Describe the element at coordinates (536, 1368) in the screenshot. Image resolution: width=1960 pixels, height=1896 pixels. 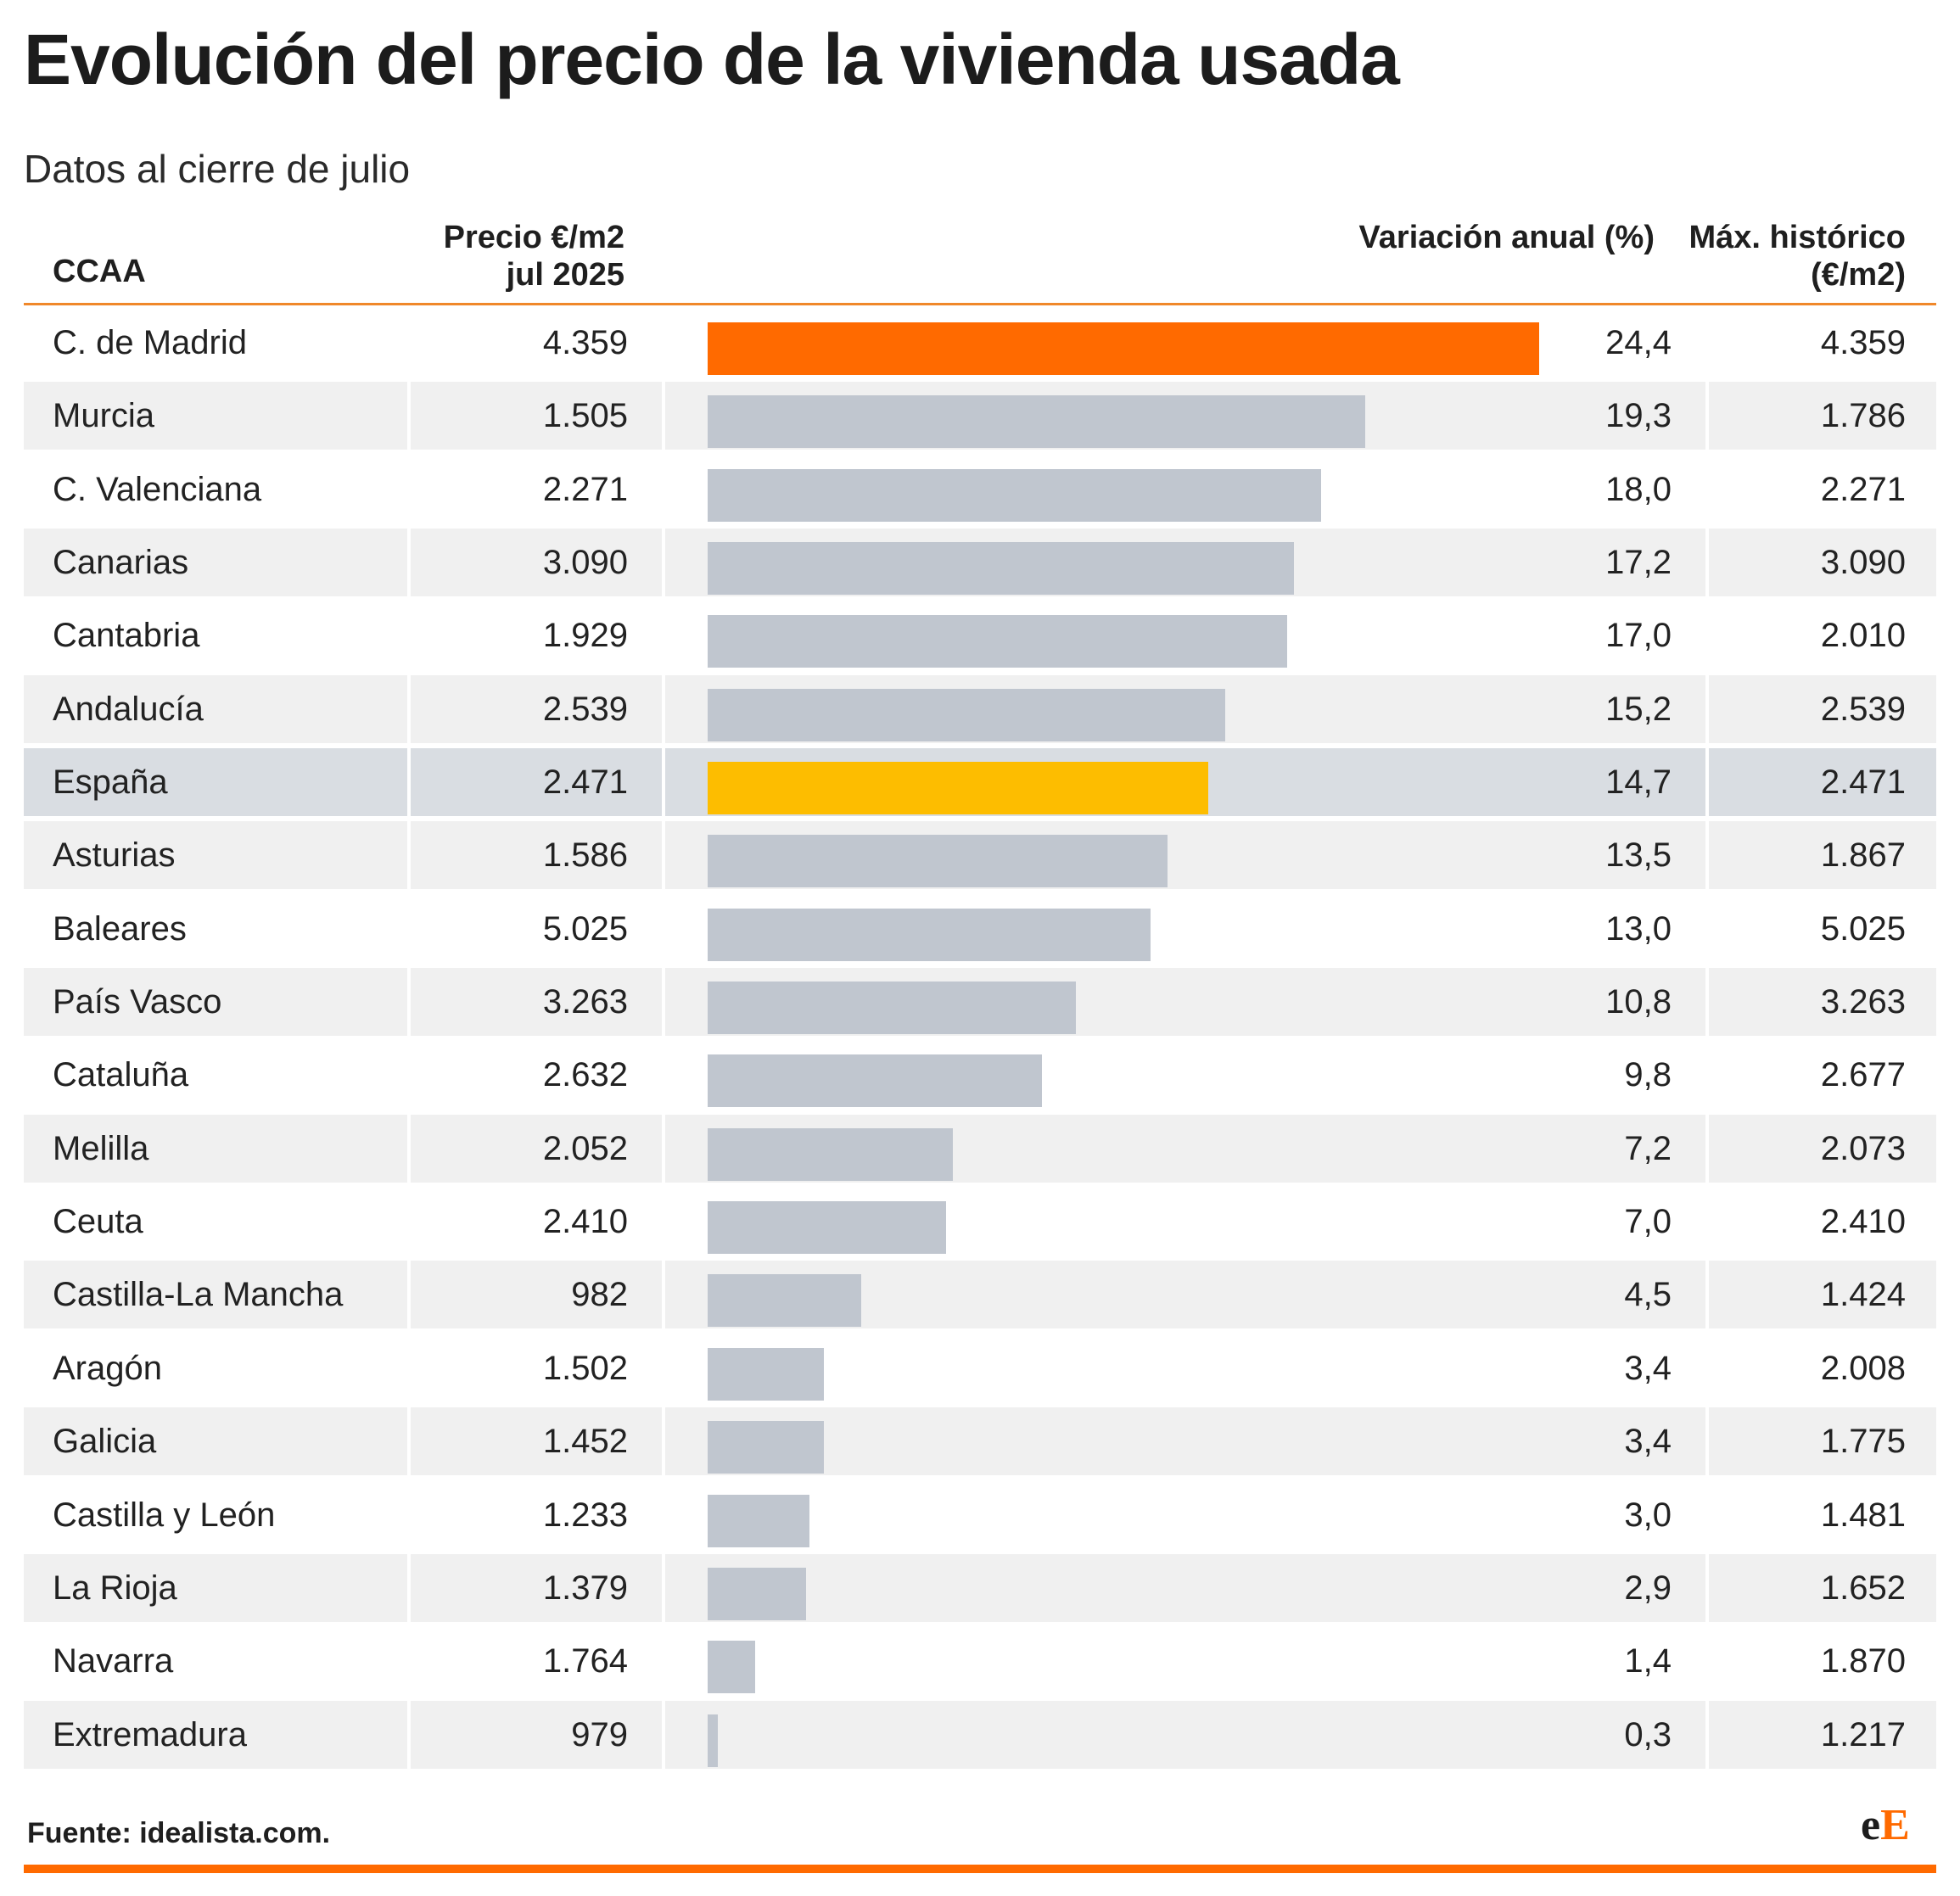
I see `price-cell: 1.502` at that location.